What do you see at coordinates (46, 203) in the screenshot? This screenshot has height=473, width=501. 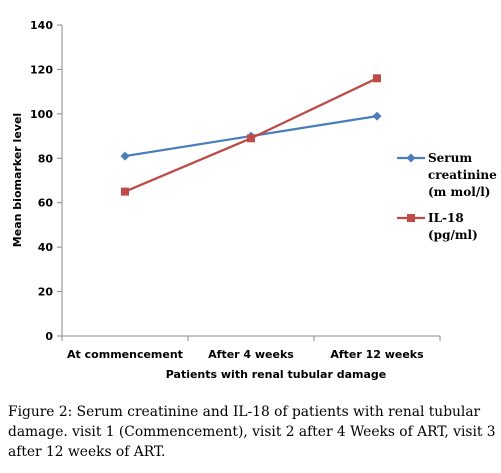 I see `y-tick-label: 60` at bounding box center [46, 203].